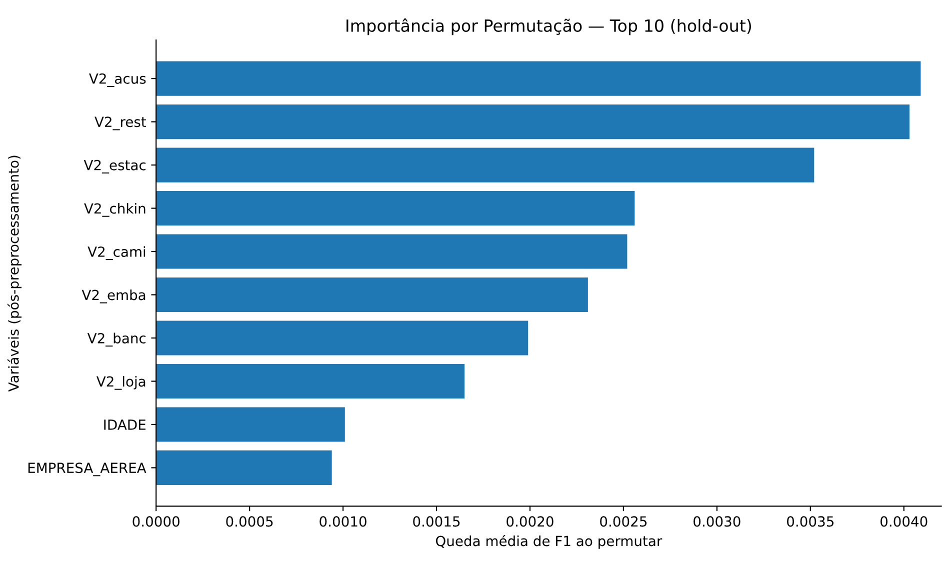 The height and width of the screenshot is (572, 946). I want to click on x-tick-label: 0.0025, so click(623, 521).